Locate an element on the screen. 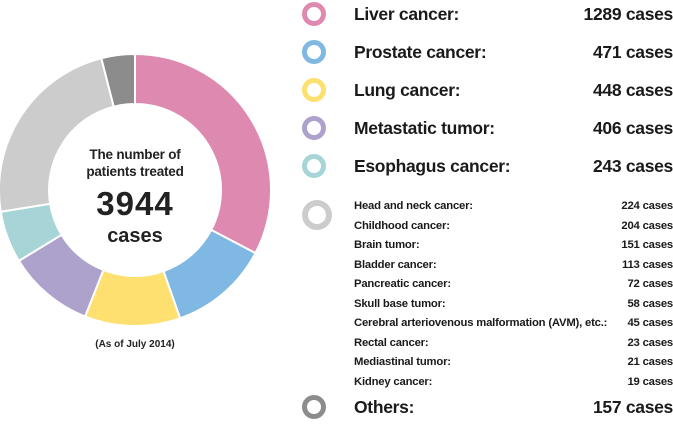 The height and width of the screenshot is (433, 673). legend-sub-item: Pancreatic cancer: 72 cases is located at coordinates (513, 285).